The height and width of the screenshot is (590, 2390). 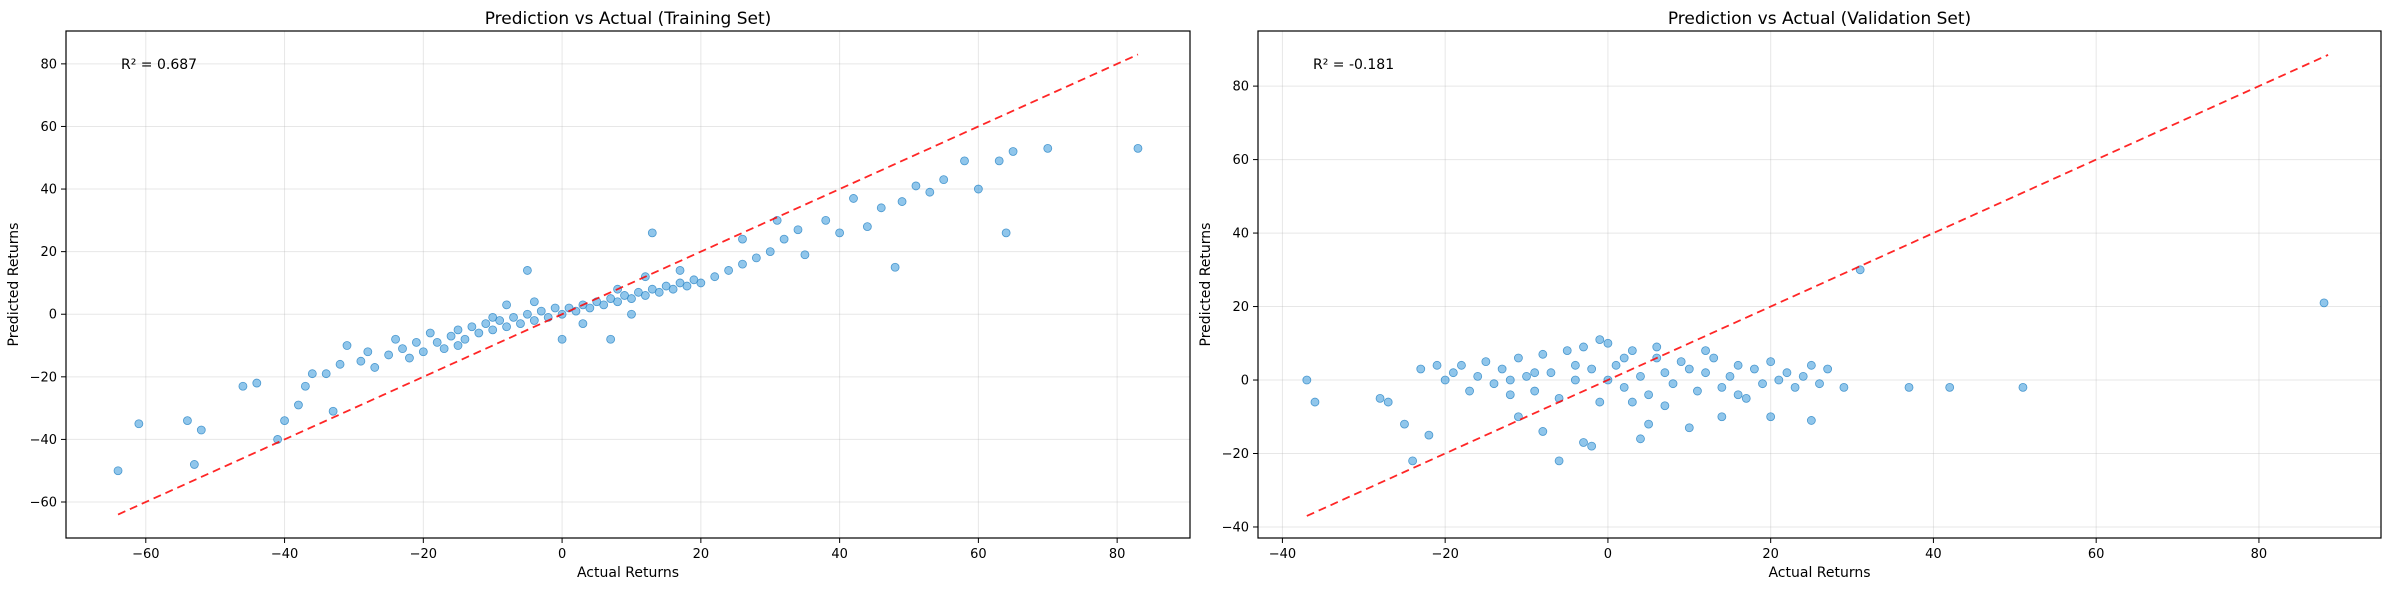 What do you see at coordinates (1819, 573) in the screenshot?
I see `x-axis-label: Actual Returns` at bounding box center [1819, 573].